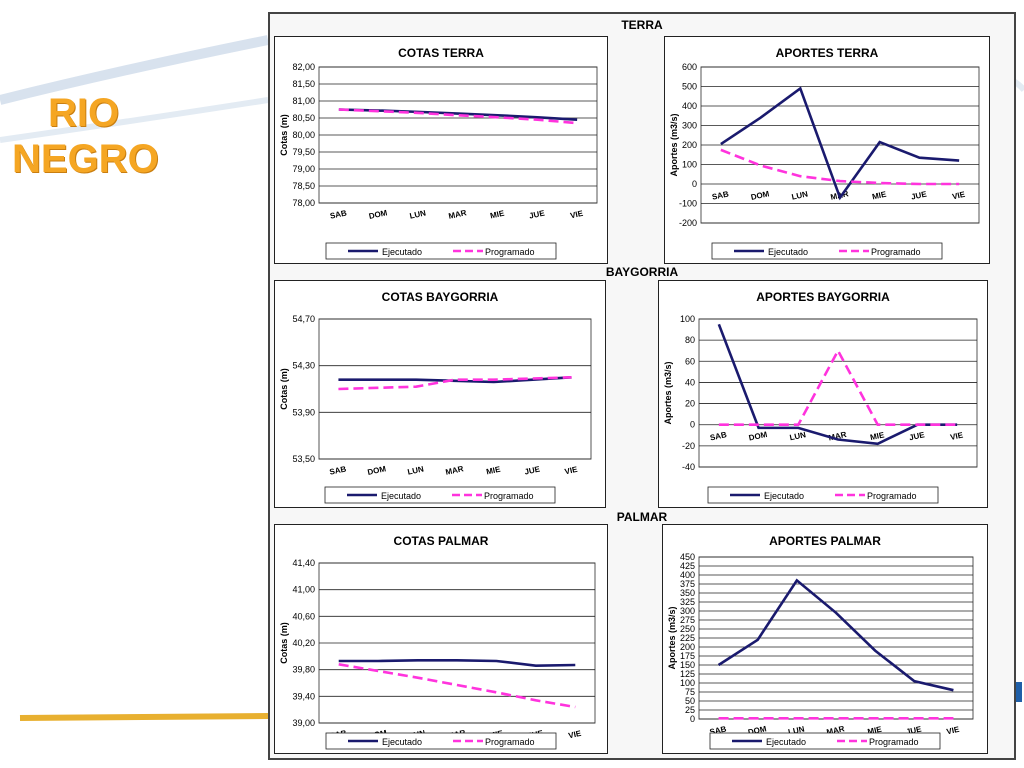  I want to click on section-palmar: PALMAR, so click(642, 517).